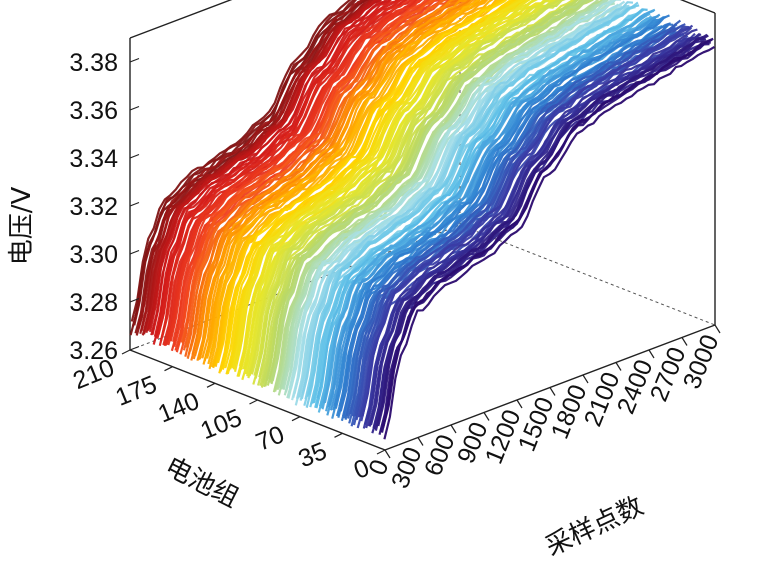  What do you see at coordinates (93, 63) in the screenshot?
I see `z-tick-label: 3.38` at bounding box center [93, 63].